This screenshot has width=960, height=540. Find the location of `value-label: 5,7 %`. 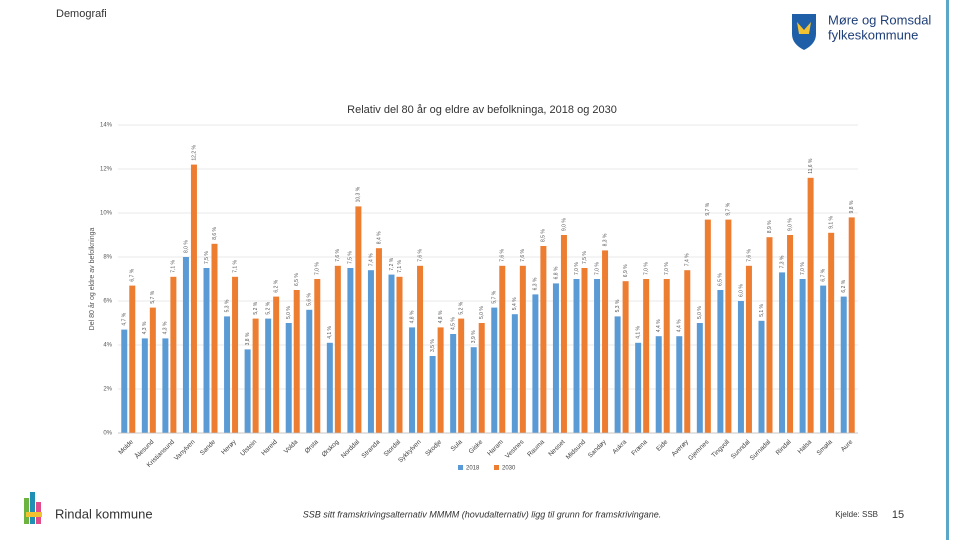

value-label: 5,7 % is located at coordinates (495, 296).